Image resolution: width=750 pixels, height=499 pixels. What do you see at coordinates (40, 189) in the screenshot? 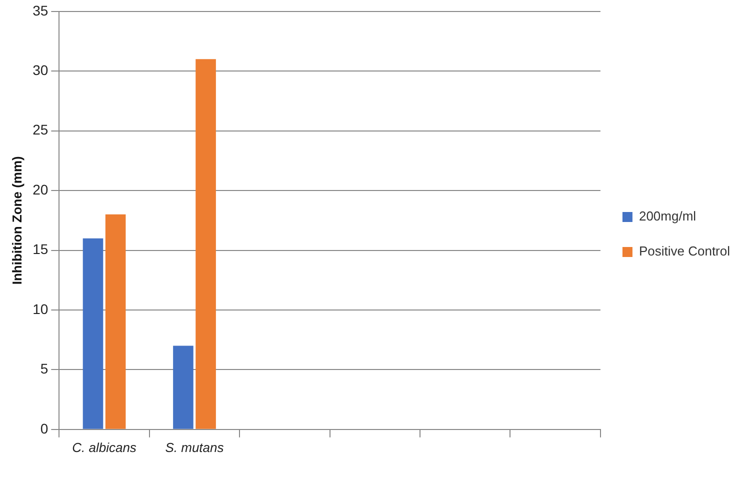
I see `y-tick-label: 20` at bounding box center [40, 189].